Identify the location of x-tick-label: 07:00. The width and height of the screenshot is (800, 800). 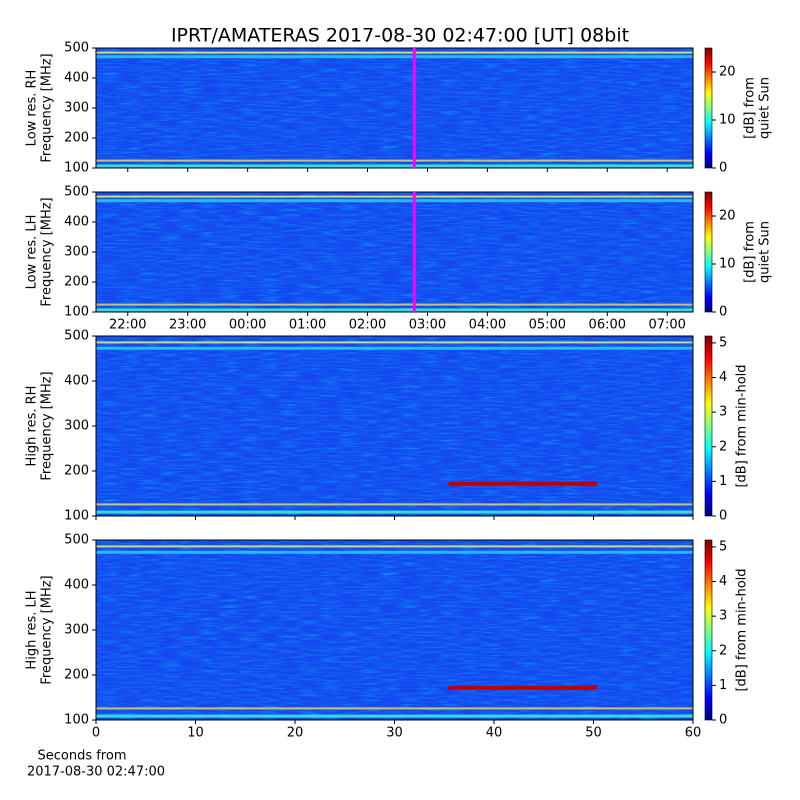
(666, 325).